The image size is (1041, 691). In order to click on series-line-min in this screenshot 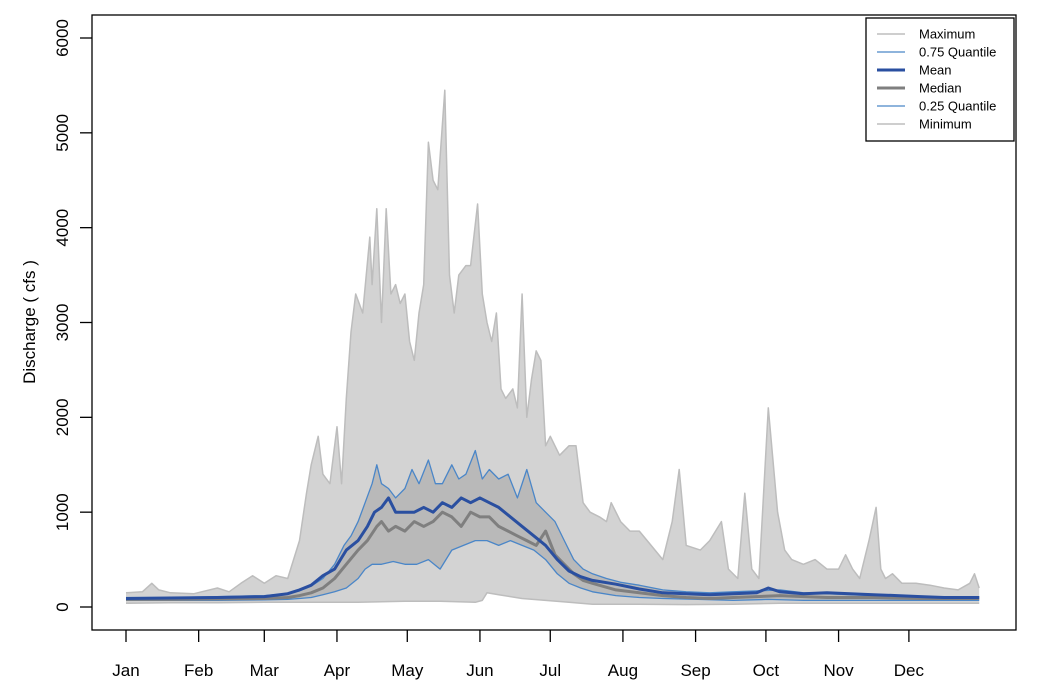, I will do `click(552, 599)`.